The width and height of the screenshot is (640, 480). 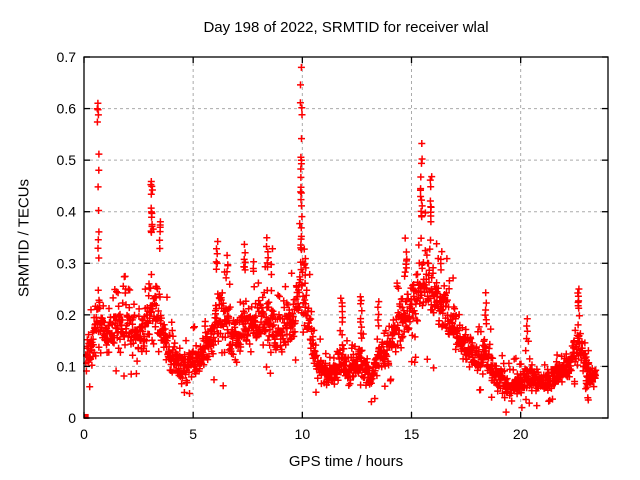 What do you see at coordinates (72, 418) in the screenshot?
I see `y-tick-label: 0` at bounding box center [72, 418].